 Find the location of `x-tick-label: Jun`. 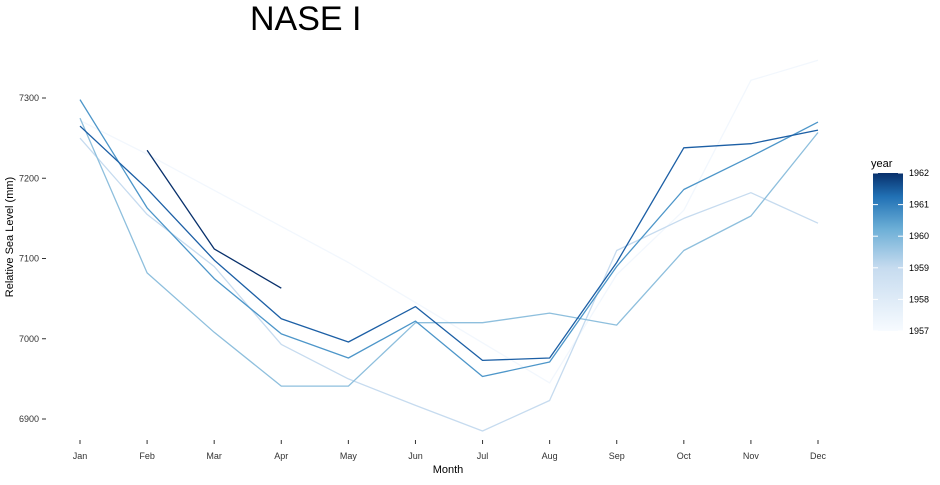

x-tick-label: Jun is located at coordinates (415, 456).